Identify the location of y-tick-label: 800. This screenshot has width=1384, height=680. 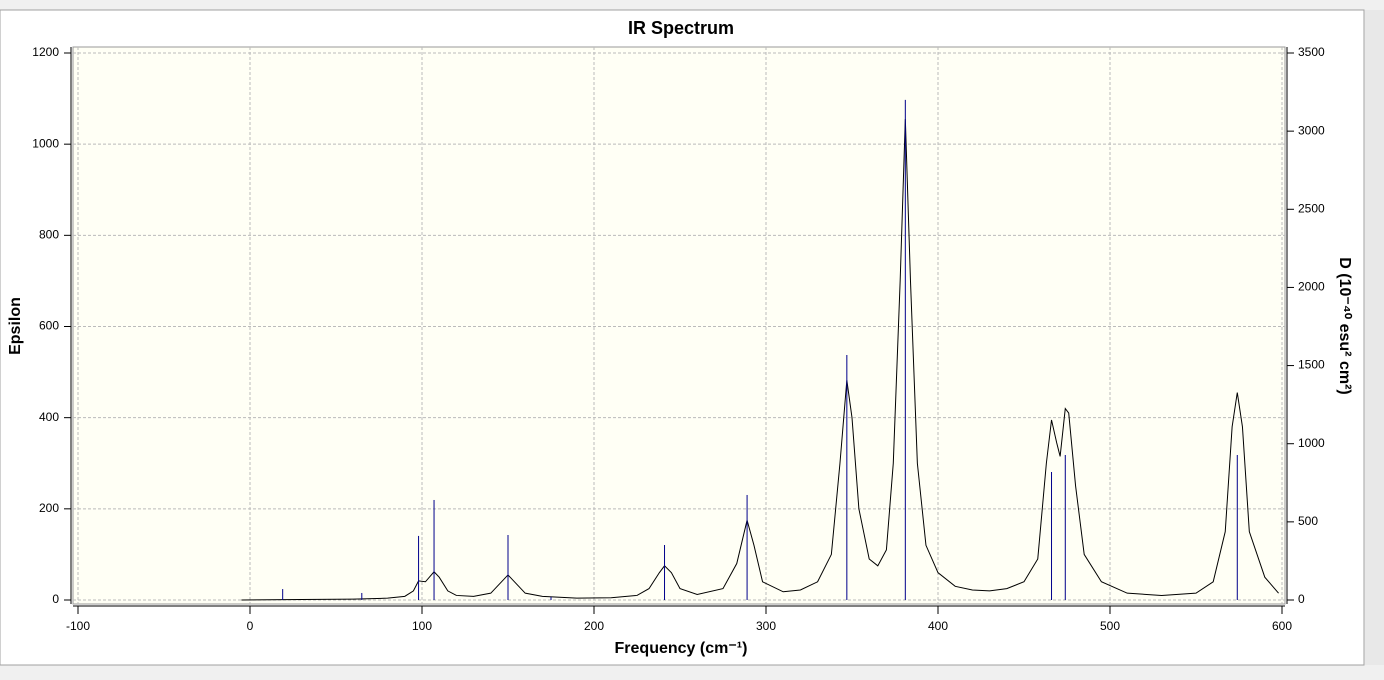
(49, 235).